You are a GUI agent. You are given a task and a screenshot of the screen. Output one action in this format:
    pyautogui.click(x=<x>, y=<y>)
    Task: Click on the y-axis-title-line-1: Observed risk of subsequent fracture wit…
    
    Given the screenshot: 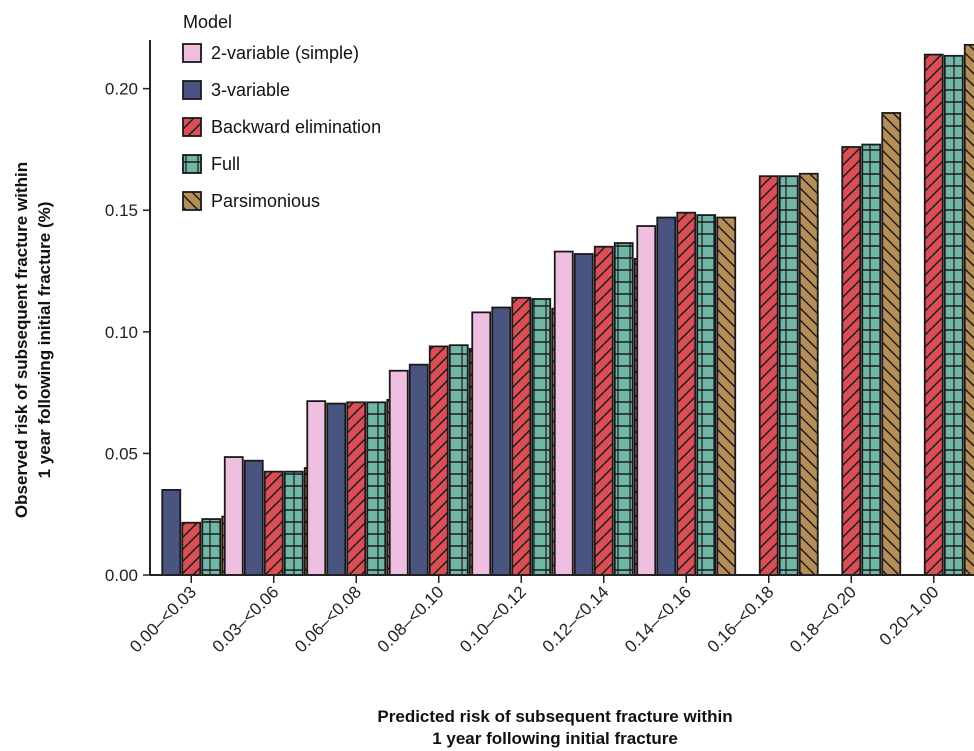 What is the action you would take?
    pyautogui.click(x=21, y=340)
    